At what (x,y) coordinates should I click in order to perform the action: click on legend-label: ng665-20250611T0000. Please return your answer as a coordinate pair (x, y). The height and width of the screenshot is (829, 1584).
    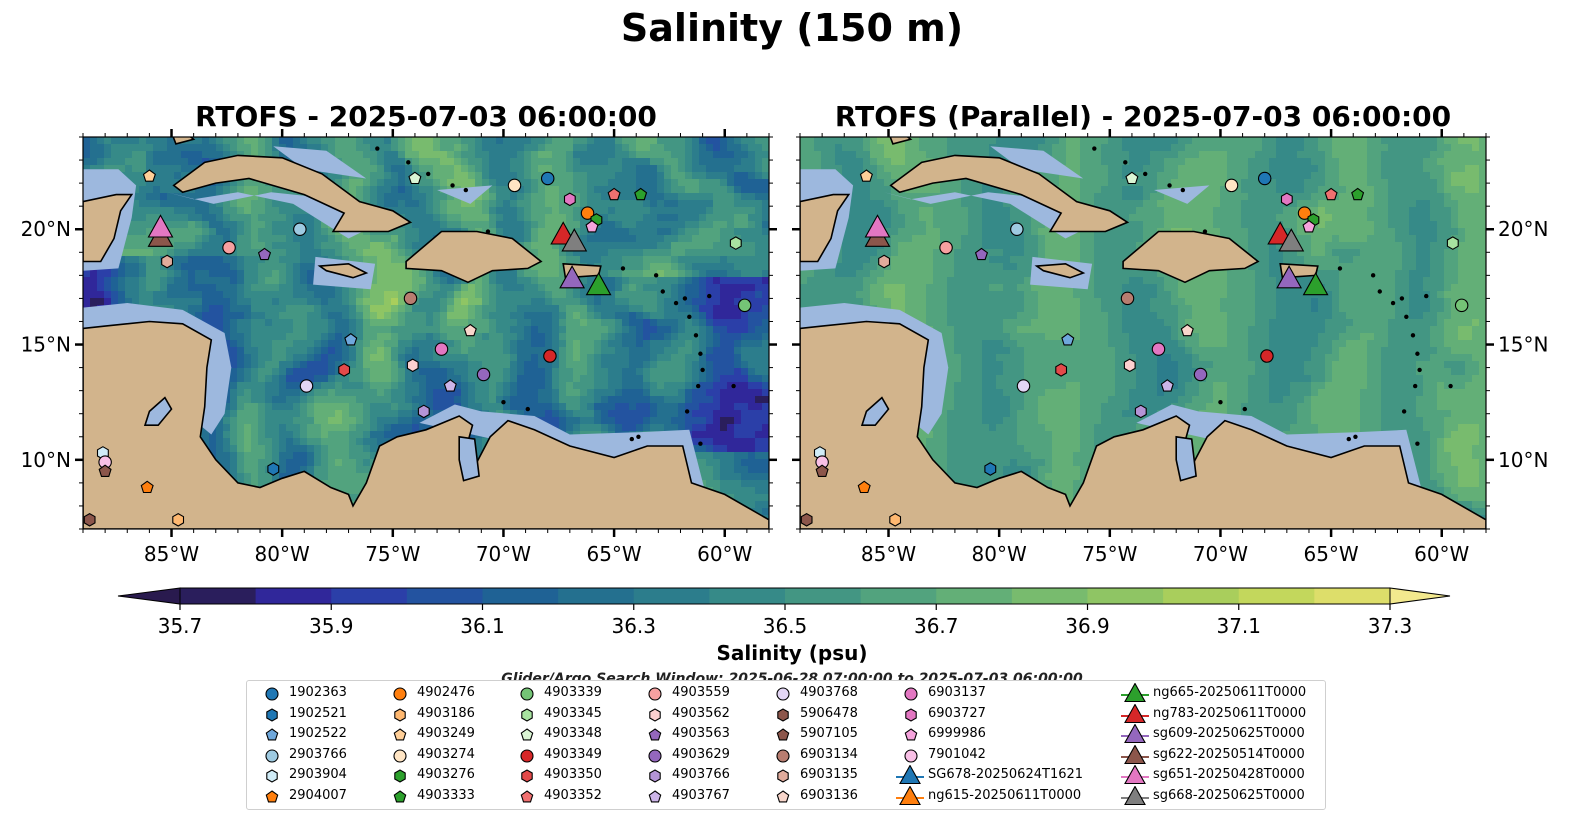
    Looking at the image, I should click on (1230, 692).